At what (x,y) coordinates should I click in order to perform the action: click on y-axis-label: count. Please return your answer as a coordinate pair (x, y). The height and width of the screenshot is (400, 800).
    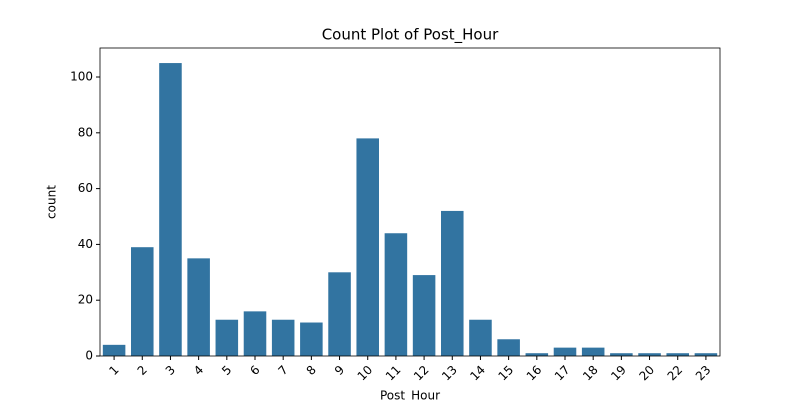
    Looking at the image, I should click on (52, 202).